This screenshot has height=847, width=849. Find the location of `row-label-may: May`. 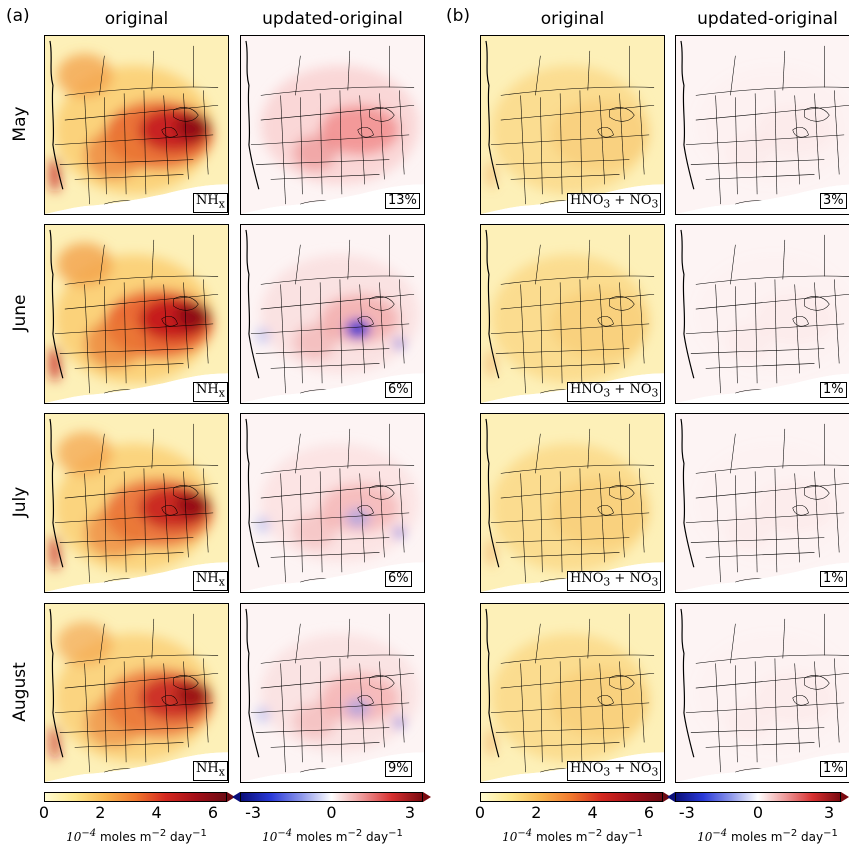

row-label-may: May is located at coordinates (20, 124).